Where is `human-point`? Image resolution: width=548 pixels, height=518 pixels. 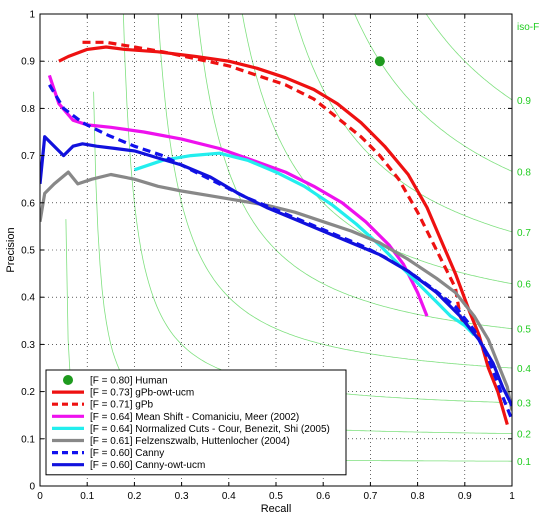
human-point is located at coordinates (379, 61).